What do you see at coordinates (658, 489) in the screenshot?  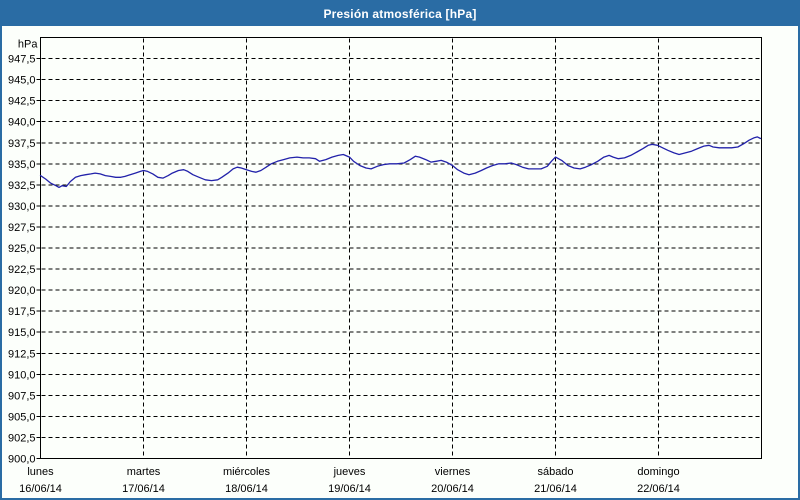 I see `date-label: 22/06/14` at bounding box center [658, 489].